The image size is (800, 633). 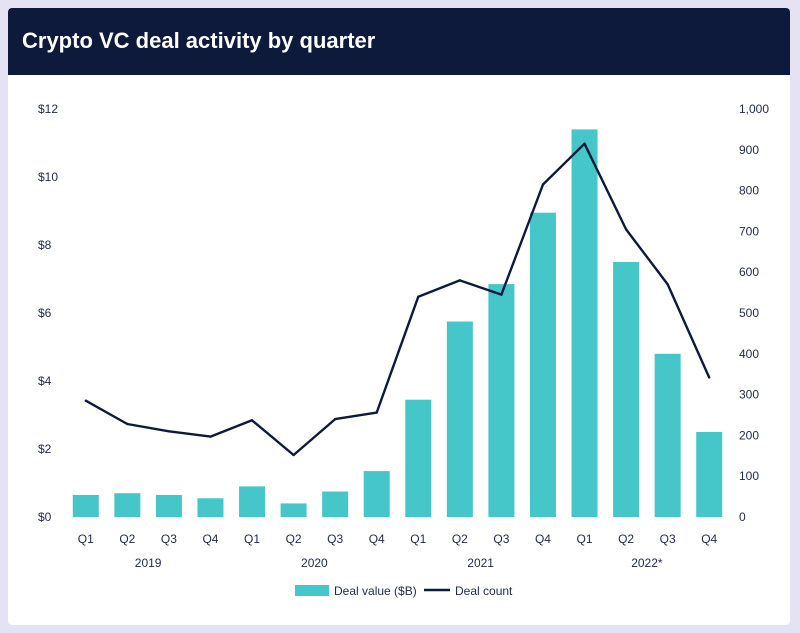 What do you see at coordinates (749, 395) in the screenshot?
I see `right-tick-label: 300` at bounding box center [749, 395].